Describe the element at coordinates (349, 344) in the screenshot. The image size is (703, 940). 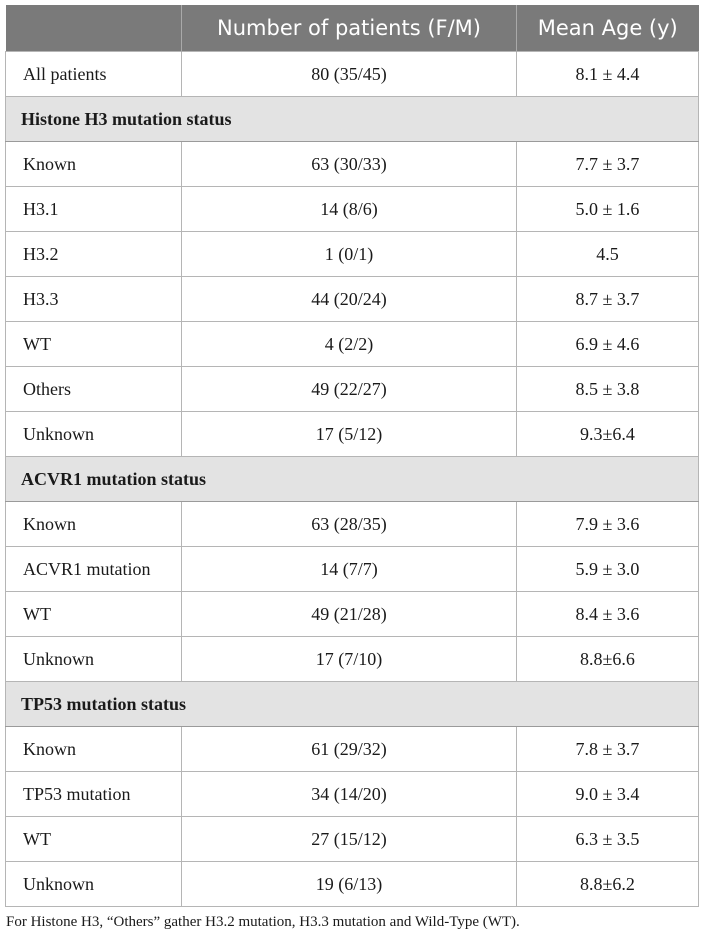
I see `row-patients: 4 (2/2)` at that location.